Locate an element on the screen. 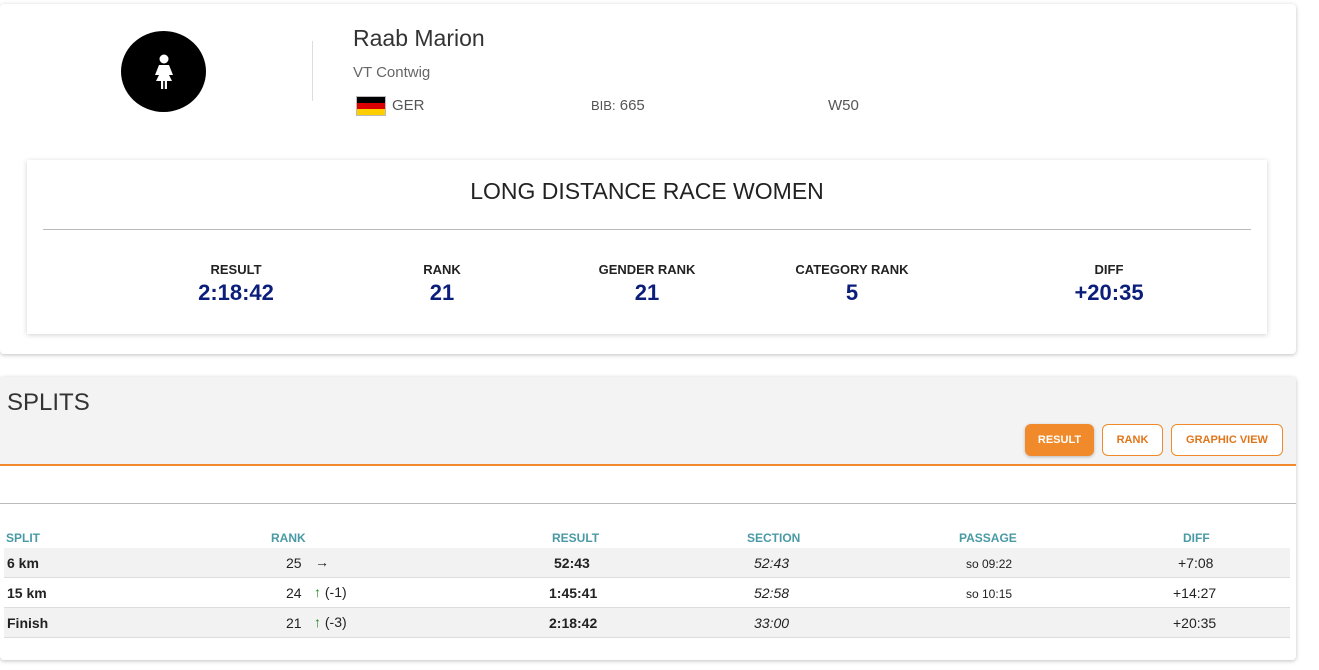  athlete-bib: BIB: 665 is located at coordinates (618, 105).